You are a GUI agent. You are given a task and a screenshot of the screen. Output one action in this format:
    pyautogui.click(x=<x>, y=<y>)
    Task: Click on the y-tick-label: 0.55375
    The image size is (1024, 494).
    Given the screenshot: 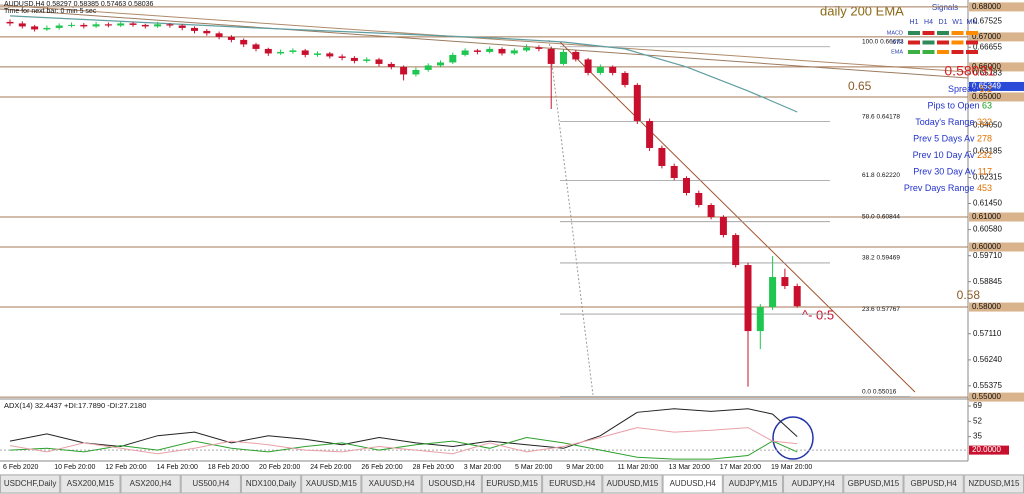 What is the action you would take?
    pyautogui.click(x=987, y=385)
    